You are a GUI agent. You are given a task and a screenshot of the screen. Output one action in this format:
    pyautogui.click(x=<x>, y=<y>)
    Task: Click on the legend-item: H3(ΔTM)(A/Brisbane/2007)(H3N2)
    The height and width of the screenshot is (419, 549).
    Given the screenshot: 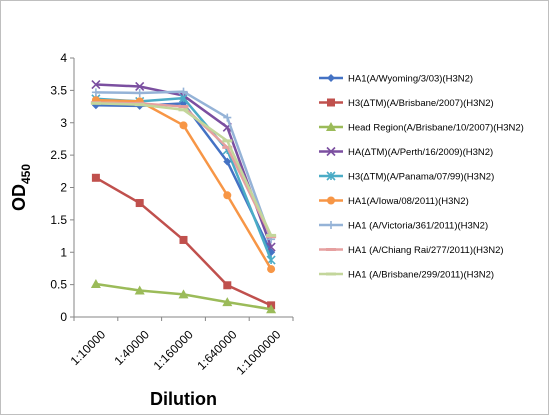 What is the action you would take?
    pyautogui.click(x=406, y=103)
    